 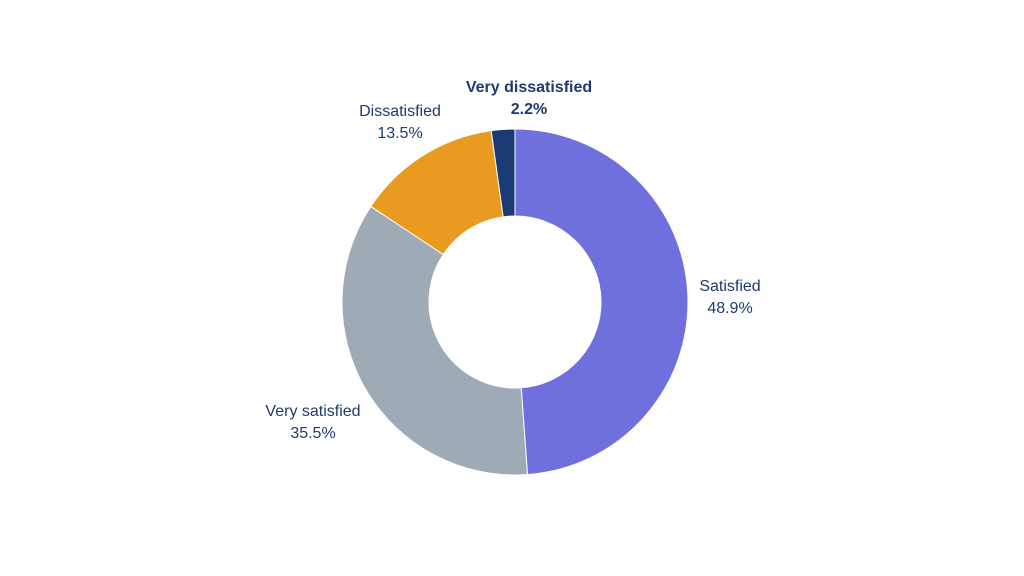 What do you see at coordinates (601, 302) in the screenshot?
I see `slice-satisfied` at bounding box center [601, 302].